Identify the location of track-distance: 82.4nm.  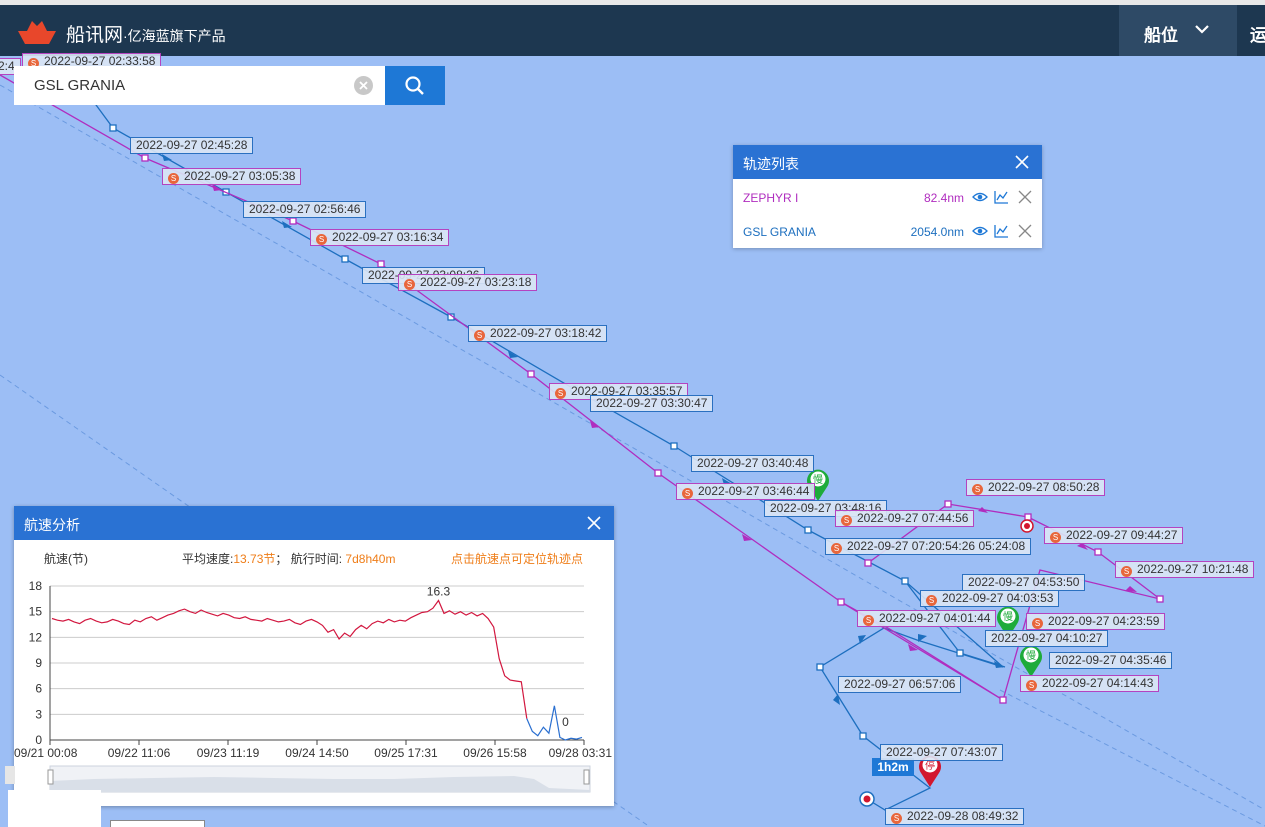
(943, 198).